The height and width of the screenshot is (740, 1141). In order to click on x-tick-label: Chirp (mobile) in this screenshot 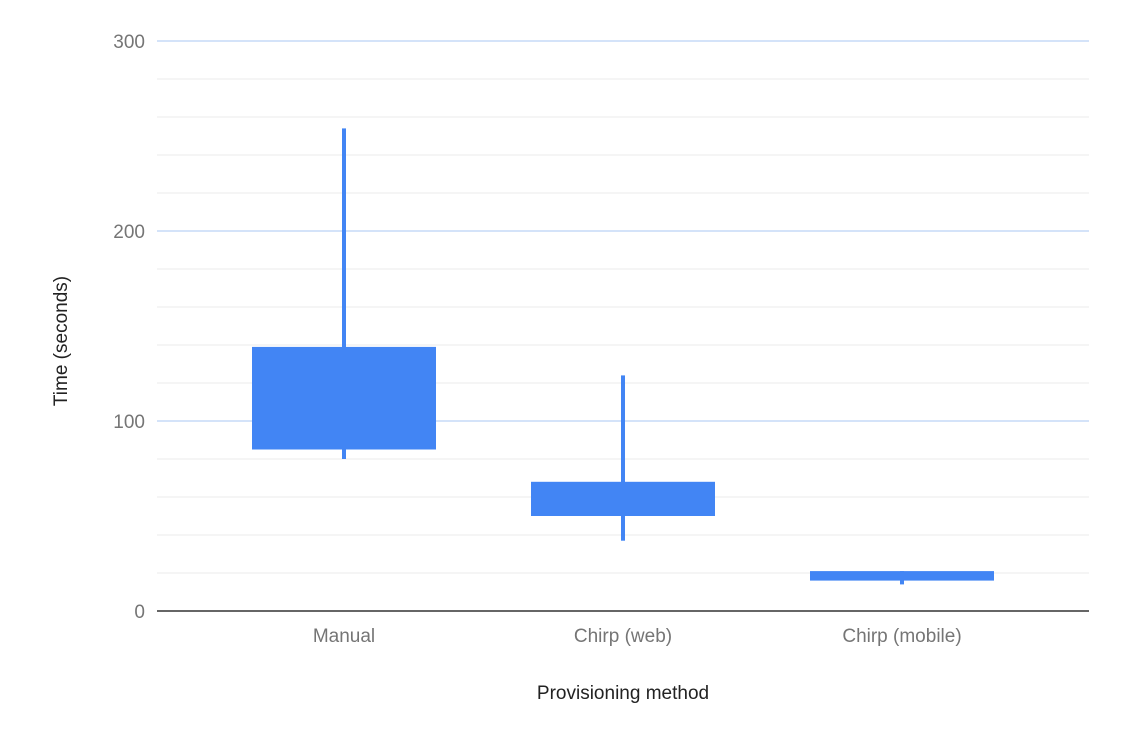, I will do `click(901, 636)`.